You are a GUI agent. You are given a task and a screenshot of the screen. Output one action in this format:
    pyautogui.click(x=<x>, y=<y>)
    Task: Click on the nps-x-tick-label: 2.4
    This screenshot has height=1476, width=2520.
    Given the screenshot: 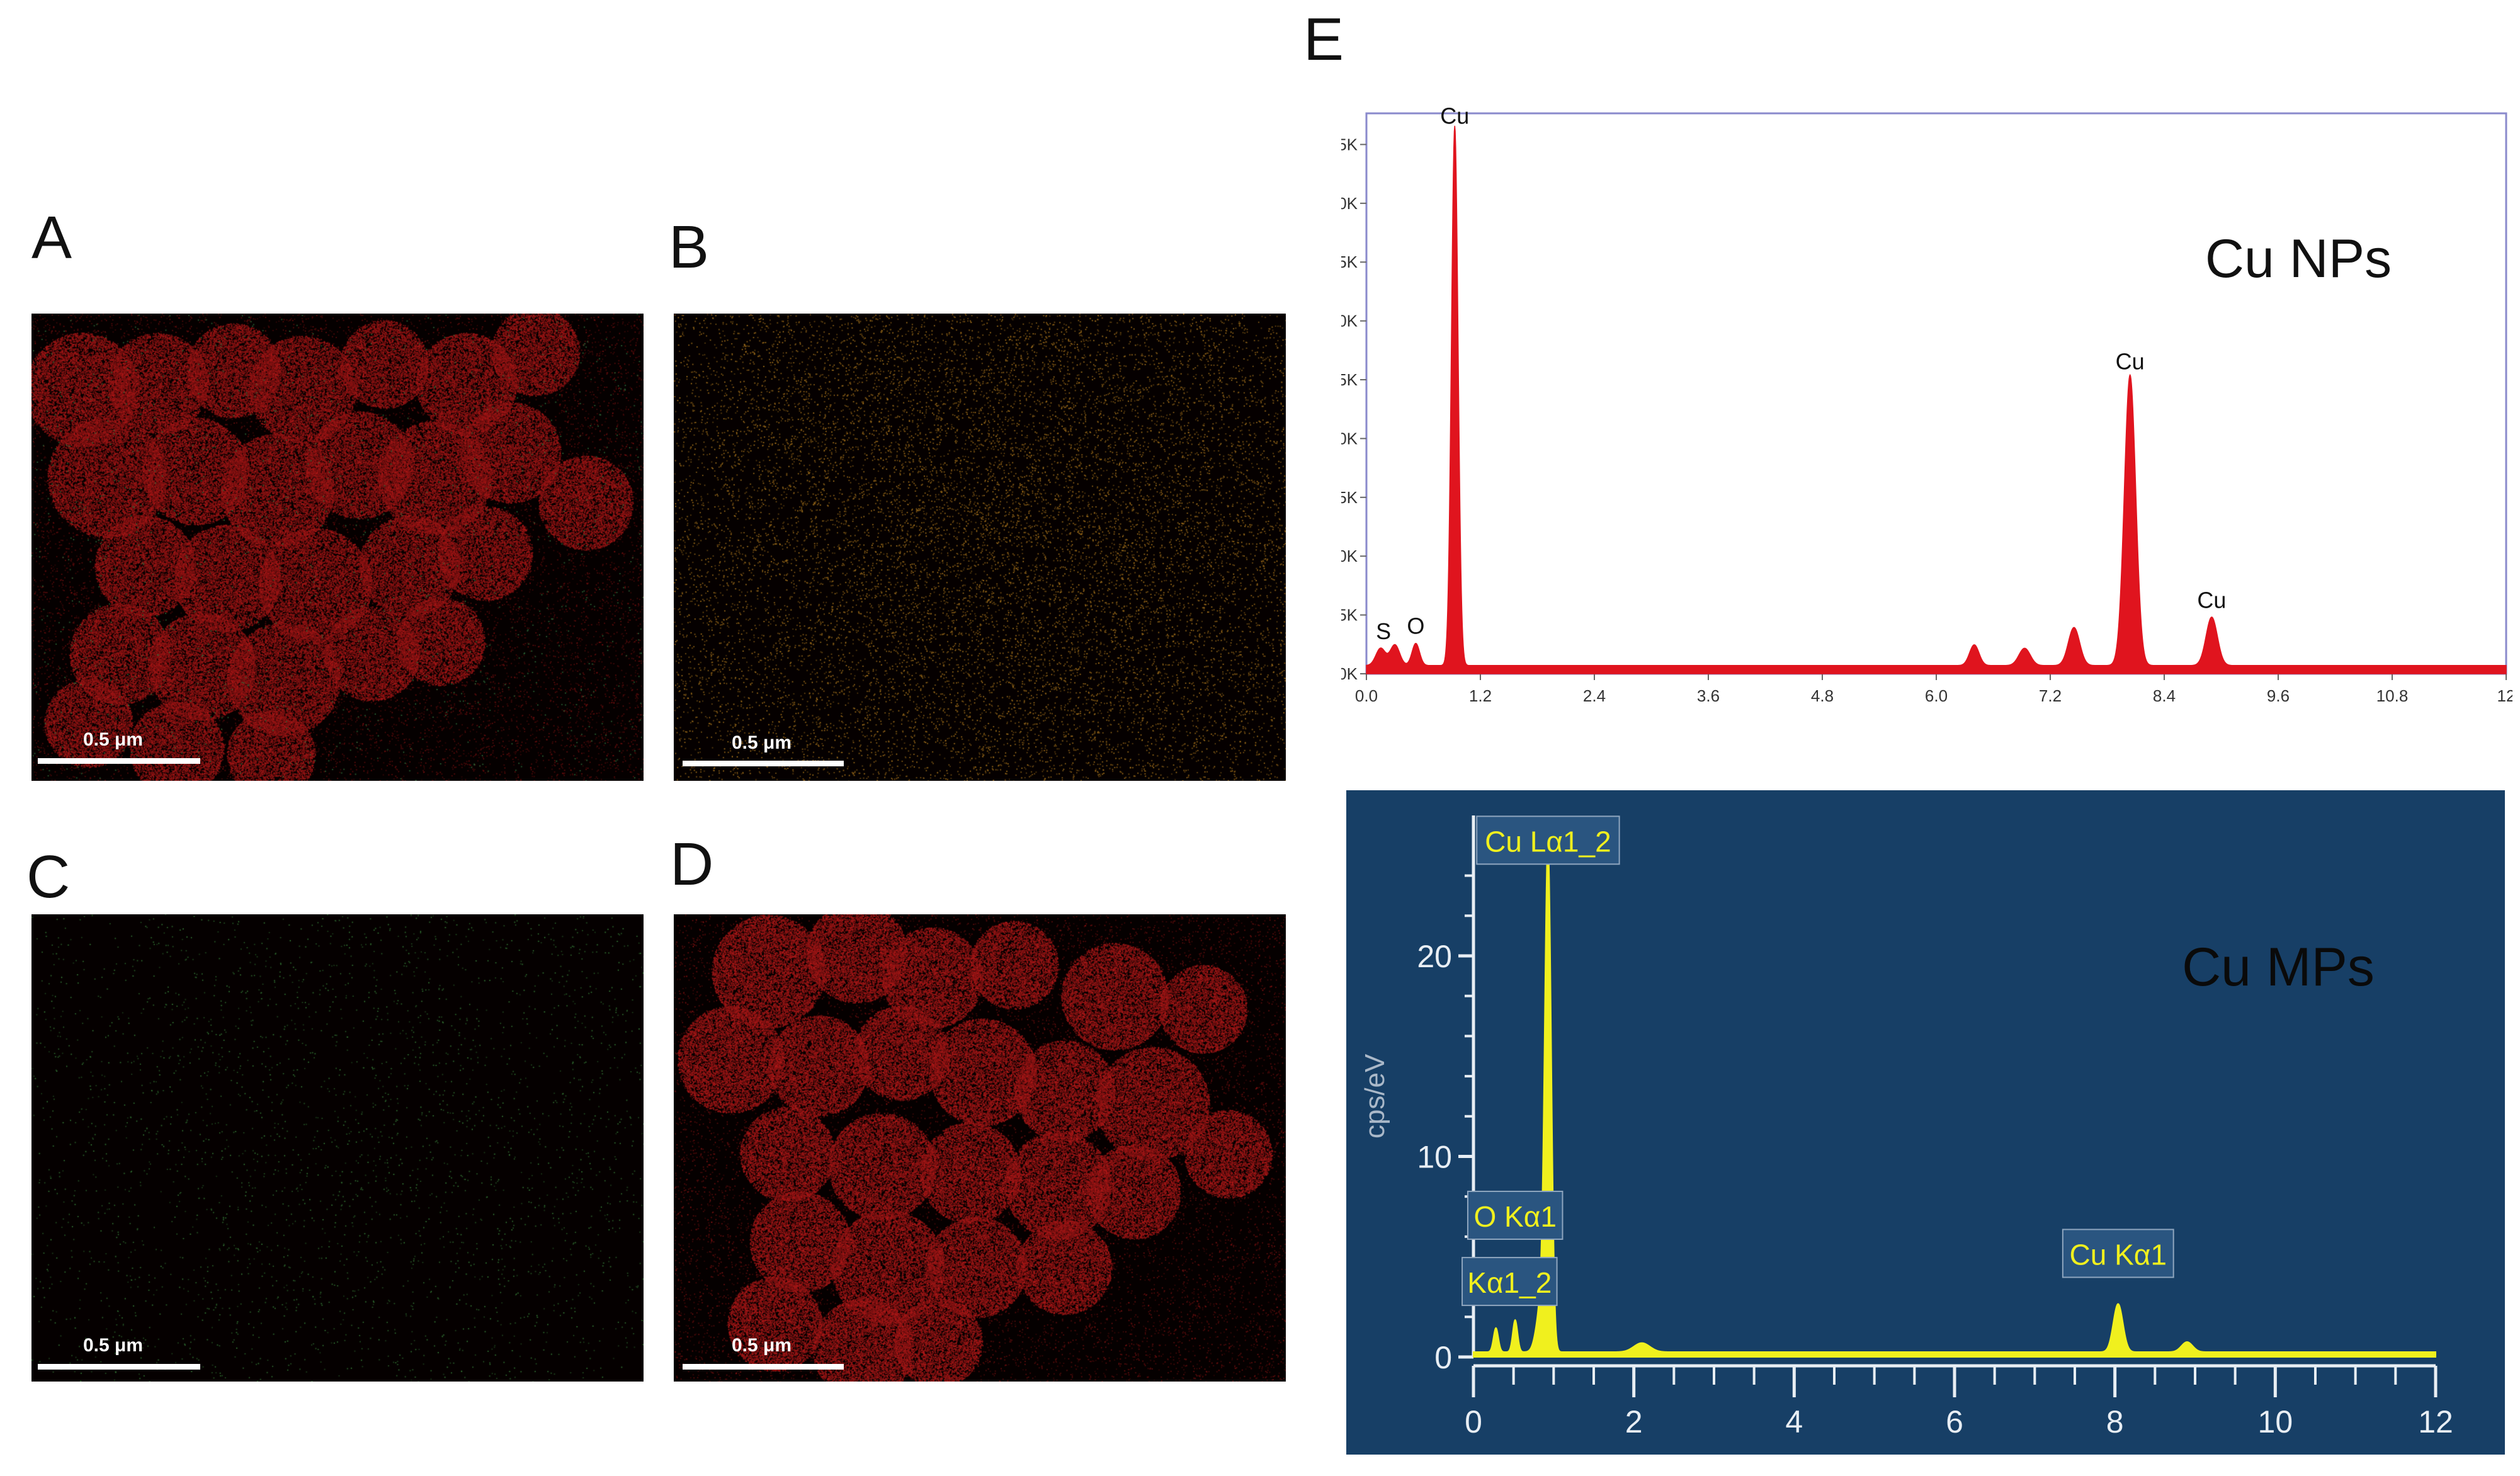 What is the action you would take?
    pyautogui.click(x=1594, y=695)
    